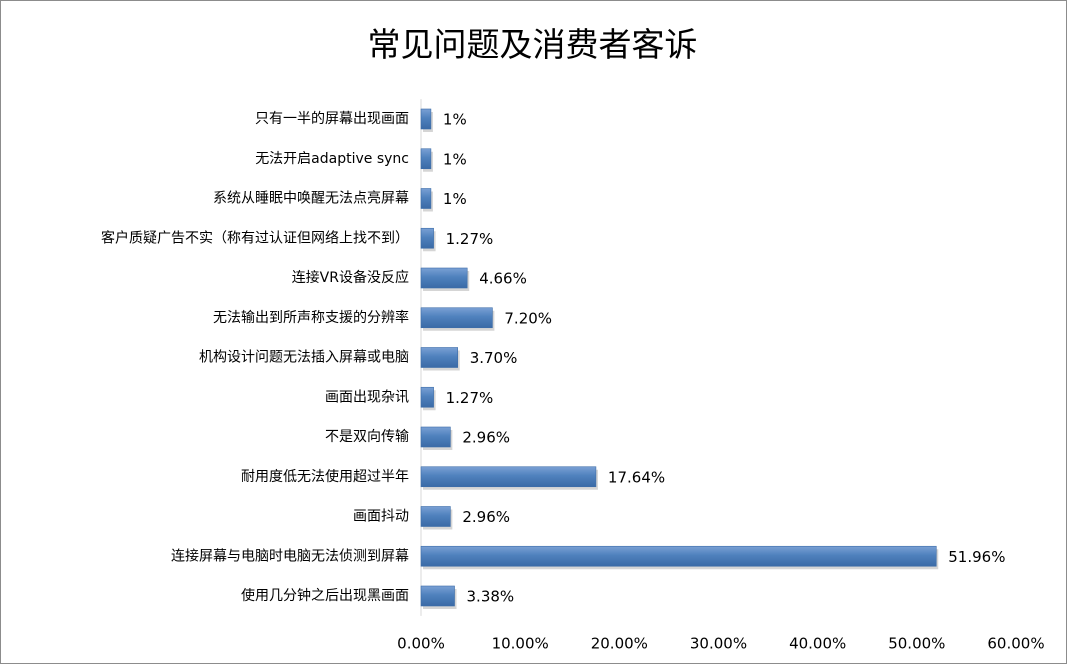 The image size is (1067, 664). Describe the element at coordinates (421, 644) in the screenshot. I see `x-tick-label: 0.00%` at that location.